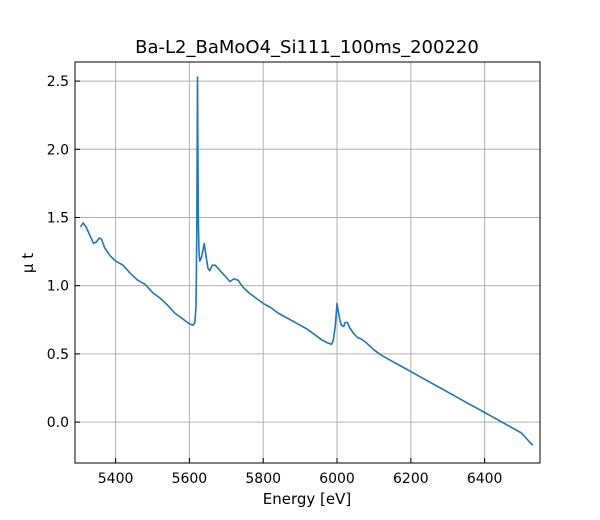 The width and height of the screenshot is (600, 520). Describe the element at coordinates (263, 479) in the screenshot. I see `x-tick-label: 5800` at that location.